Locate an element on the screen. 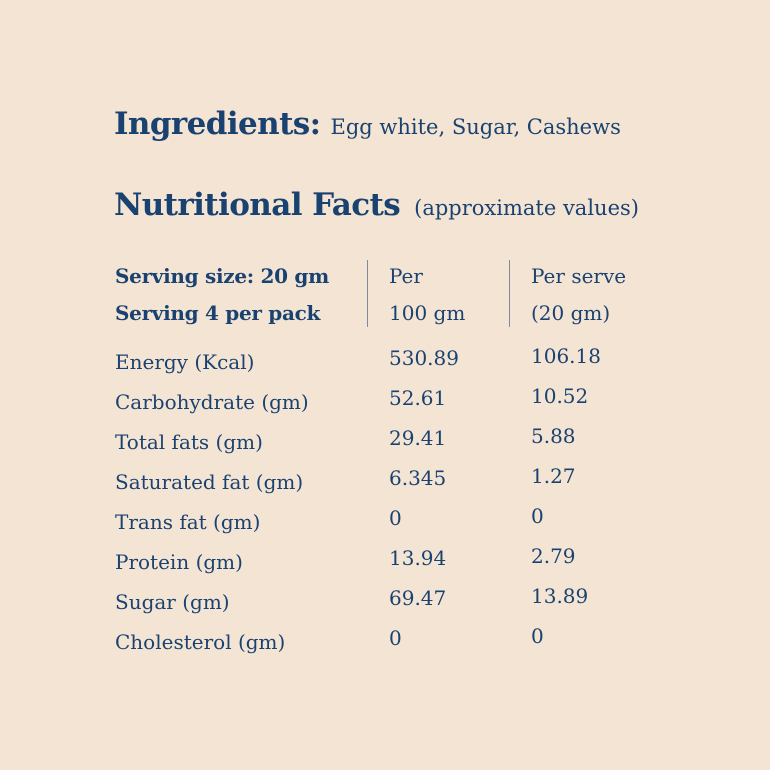  nutrition-row: Trans fat (gm) 0 0 is located at coordinates (385, 524).